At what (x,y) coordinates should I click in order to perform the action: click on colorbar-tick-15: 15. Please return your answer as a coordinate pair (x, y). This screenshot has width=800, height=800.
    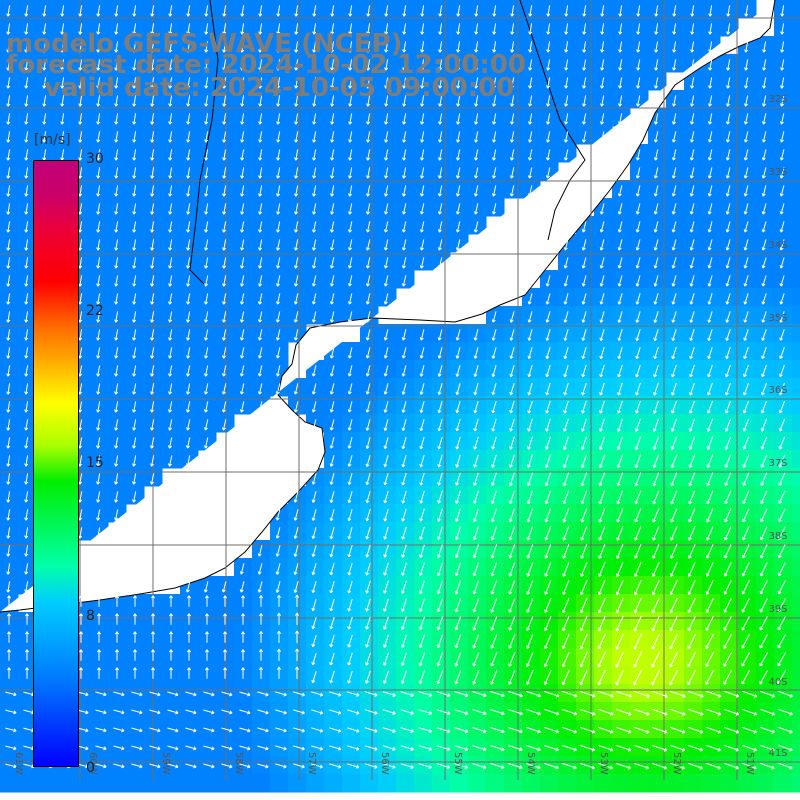
    Looking at the image, I should click on (95, 463).